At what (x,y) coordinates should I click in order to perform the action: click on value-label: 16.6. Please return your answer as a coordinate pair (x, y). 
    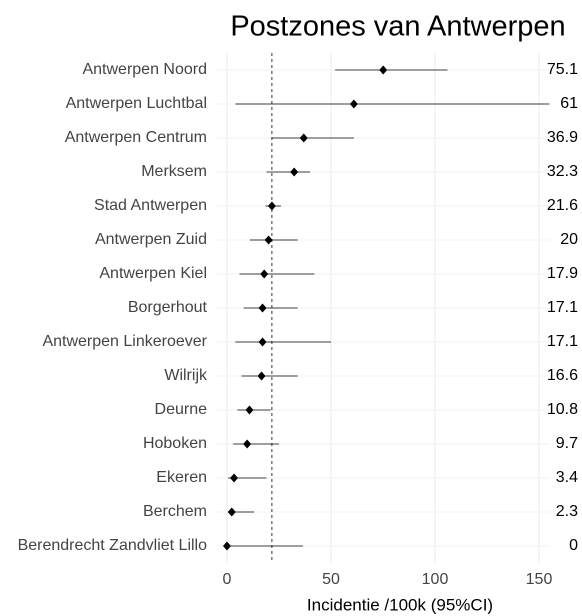
    Looking at the image, I should click on (562, 375).